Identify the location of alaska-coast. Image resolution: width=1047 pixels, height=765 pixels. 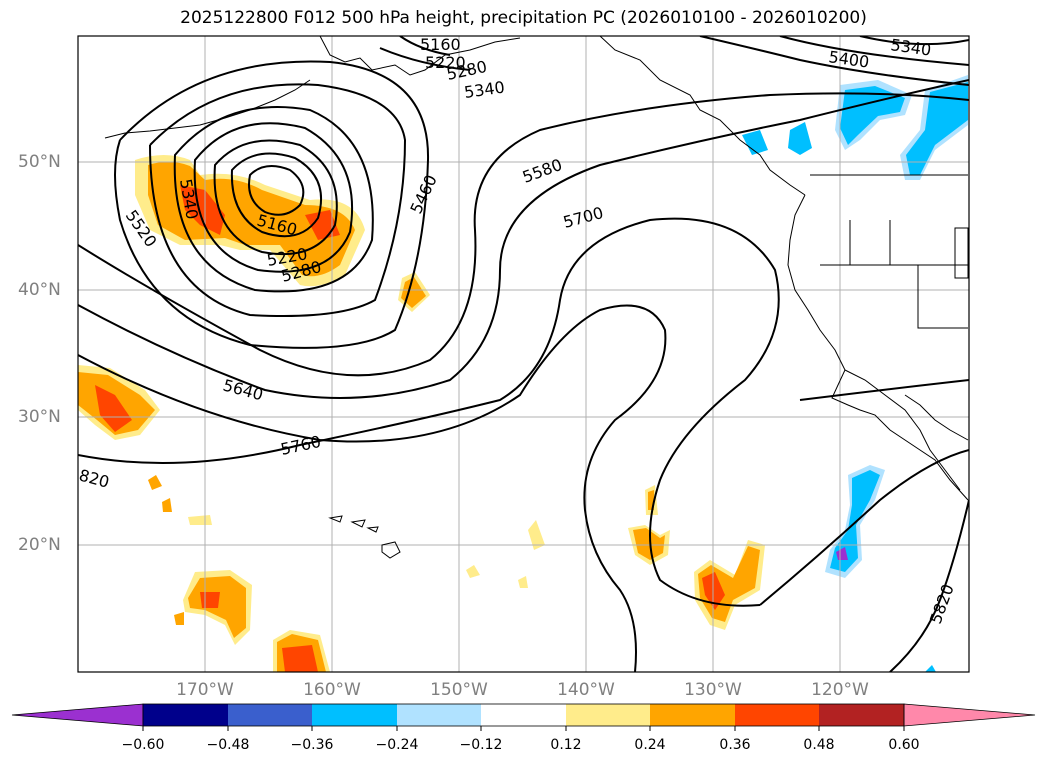
(420, 56).